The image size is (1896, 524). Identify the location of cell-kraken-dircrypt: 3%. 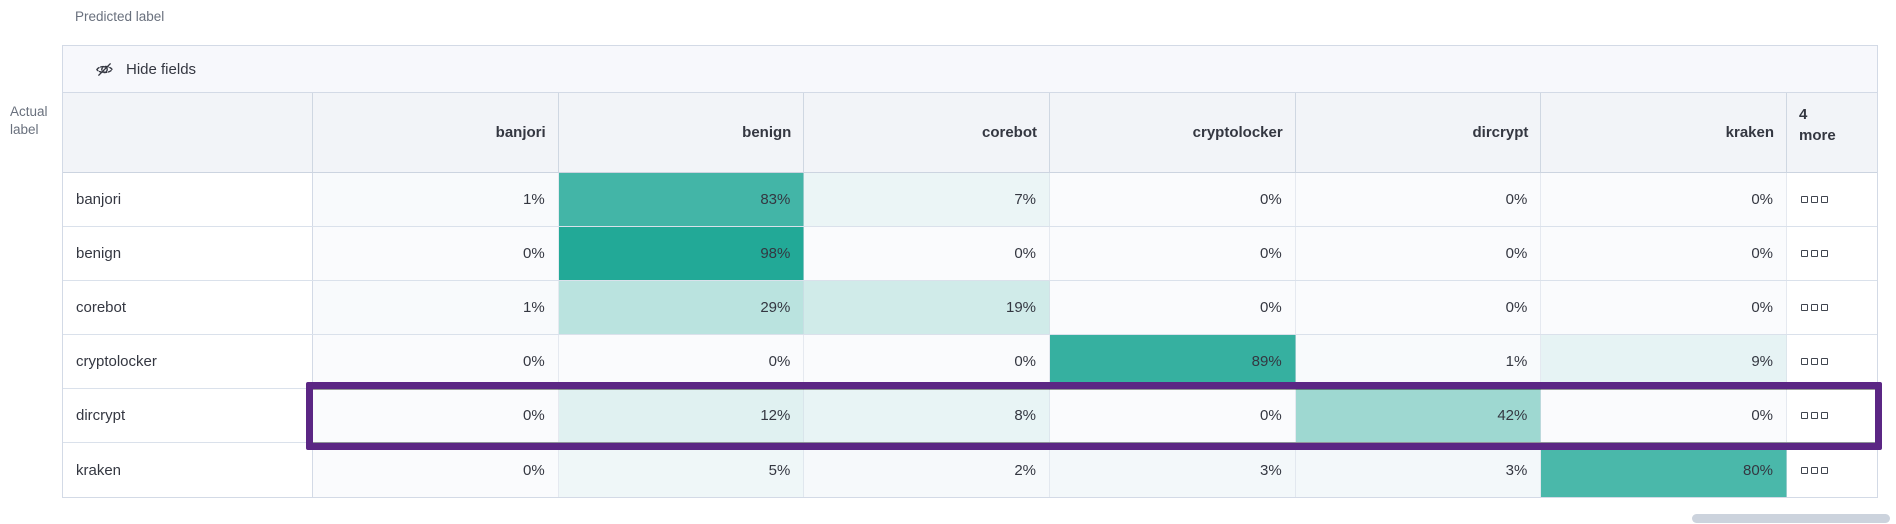
(1418, 470).